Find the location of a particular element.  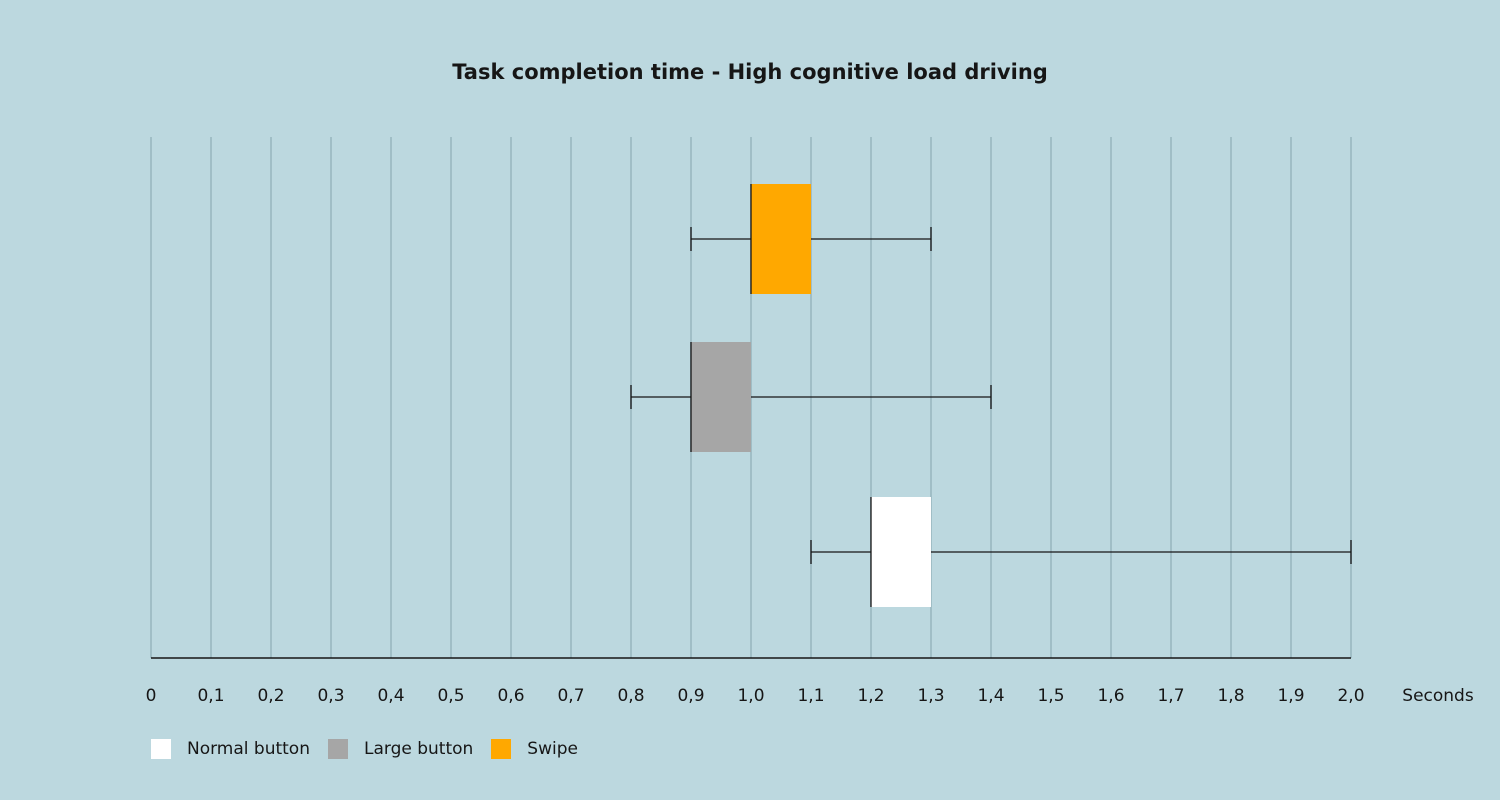

x-tick-label: 1,2 is located at coordinates (870, 696).